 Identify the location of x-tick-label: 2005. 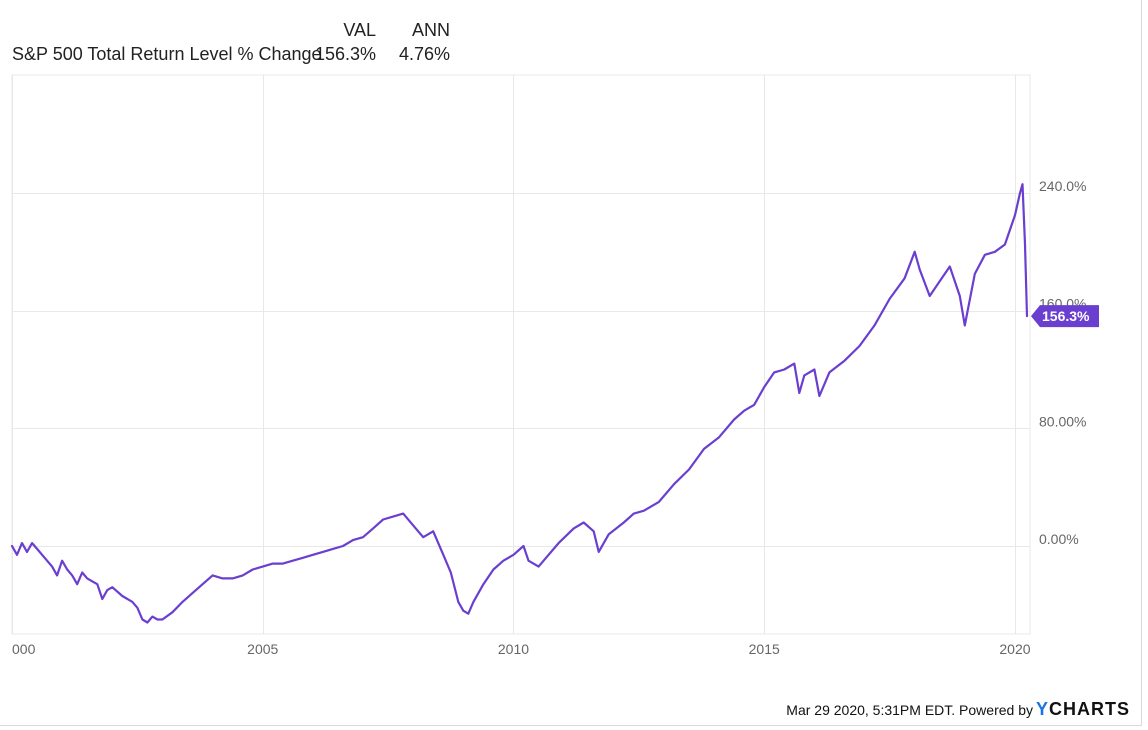
(262, 649).